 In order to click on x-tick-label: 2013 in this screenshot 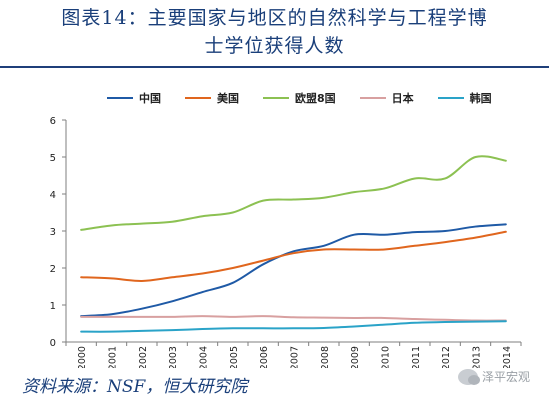, I will do `click(477, 357)`.